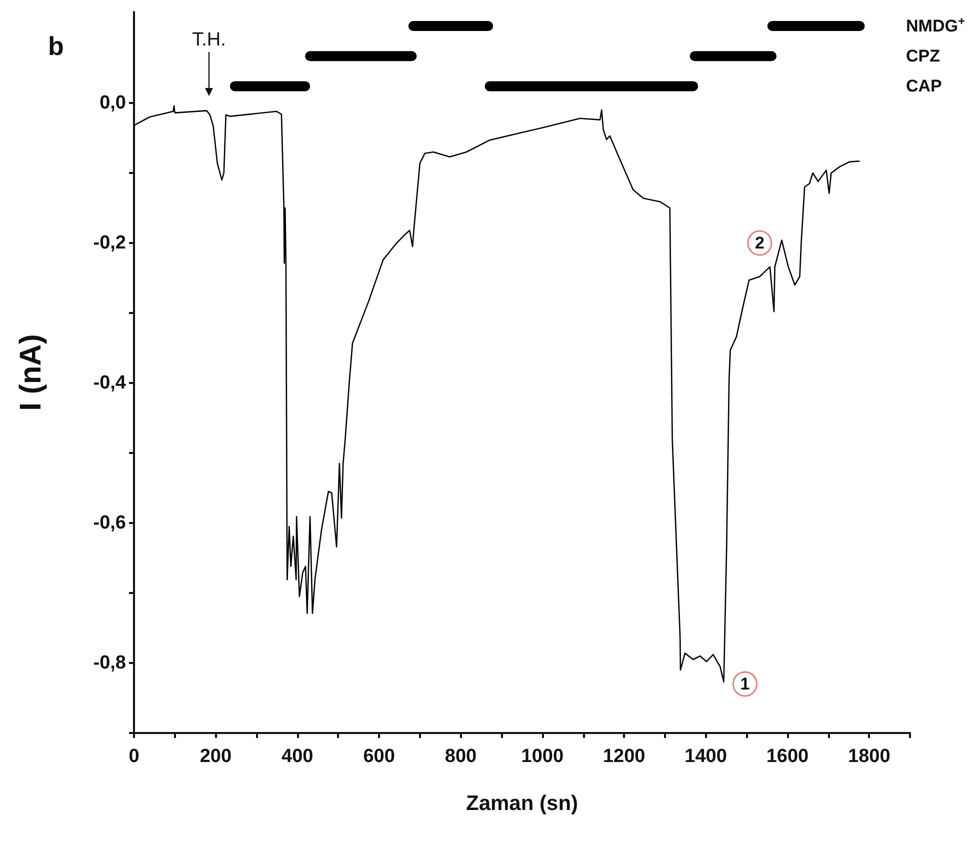 This screenshot has height=861, width=967. I want to click on x-tick-label: 1600, so click(787, 756).